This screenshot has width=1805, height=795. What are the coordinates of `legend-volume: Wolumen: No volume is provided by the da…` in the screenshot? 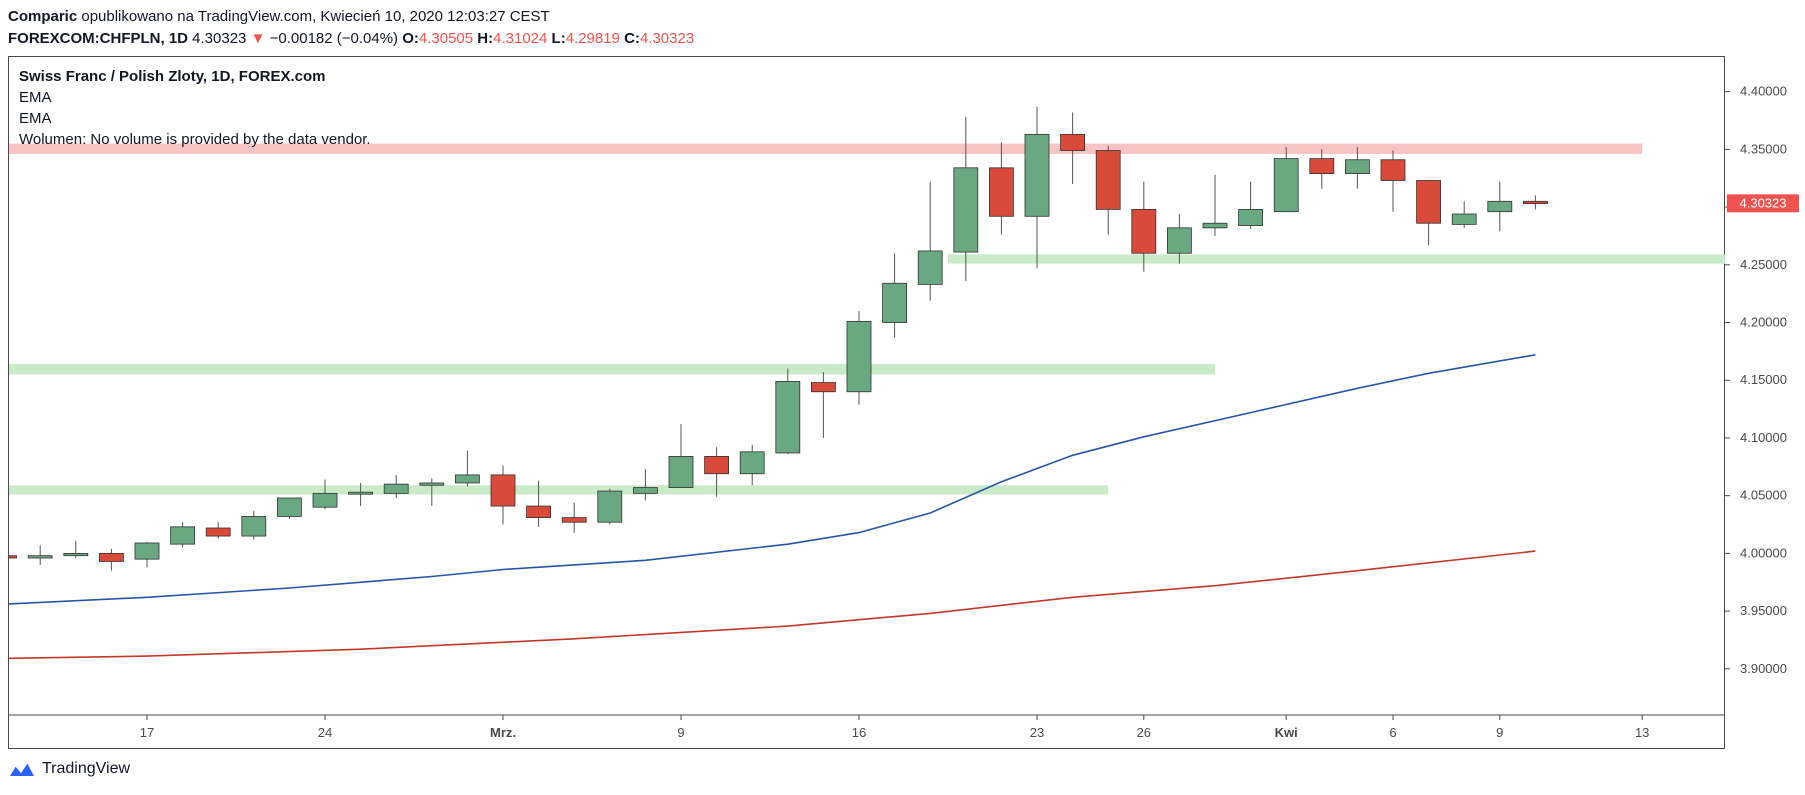 It's located at (195, 139).